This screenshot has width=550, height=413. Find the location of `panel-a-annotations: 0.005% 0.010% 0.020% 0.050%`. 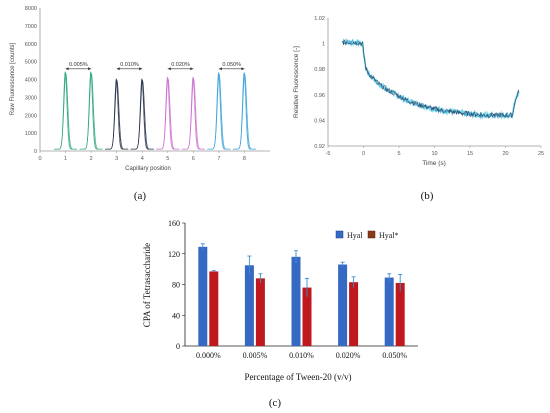

panel-a-annotations: 0.005% 0.010% 0.020% 0.050% is located at coordinates (155, 66).